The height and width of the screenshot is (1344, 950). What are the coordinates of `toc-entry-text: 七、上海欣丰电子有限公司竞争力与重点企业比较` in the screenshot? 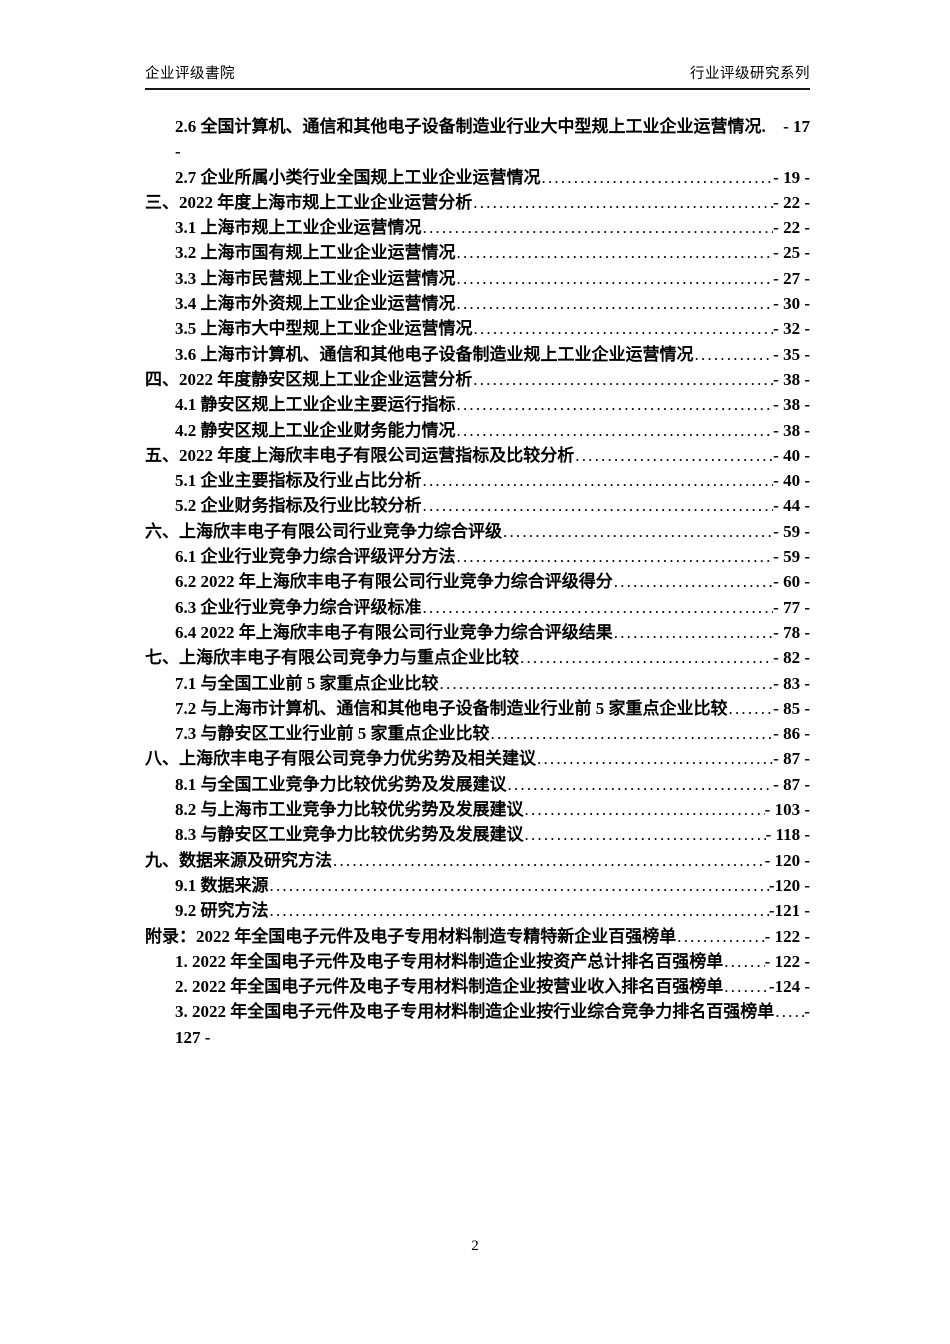 It's located at (332, 658).